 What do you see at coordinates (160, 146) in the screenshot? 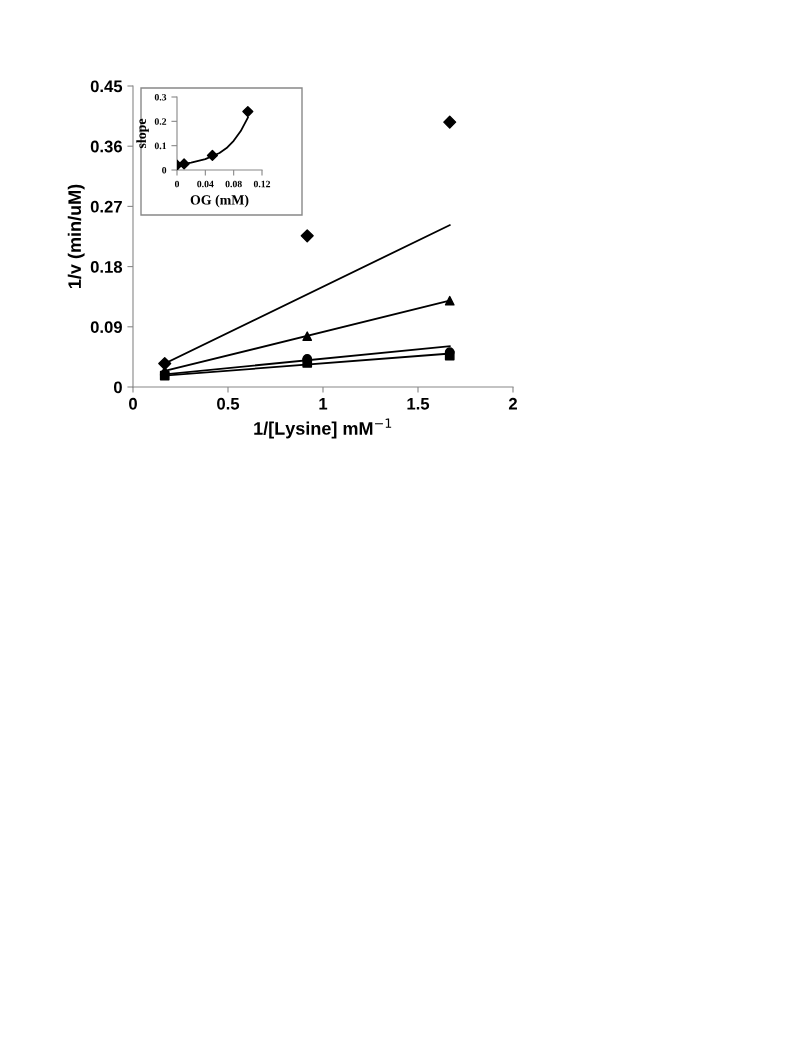
I see `y-tick-label: 0.1` at bounding box center [160, 146].